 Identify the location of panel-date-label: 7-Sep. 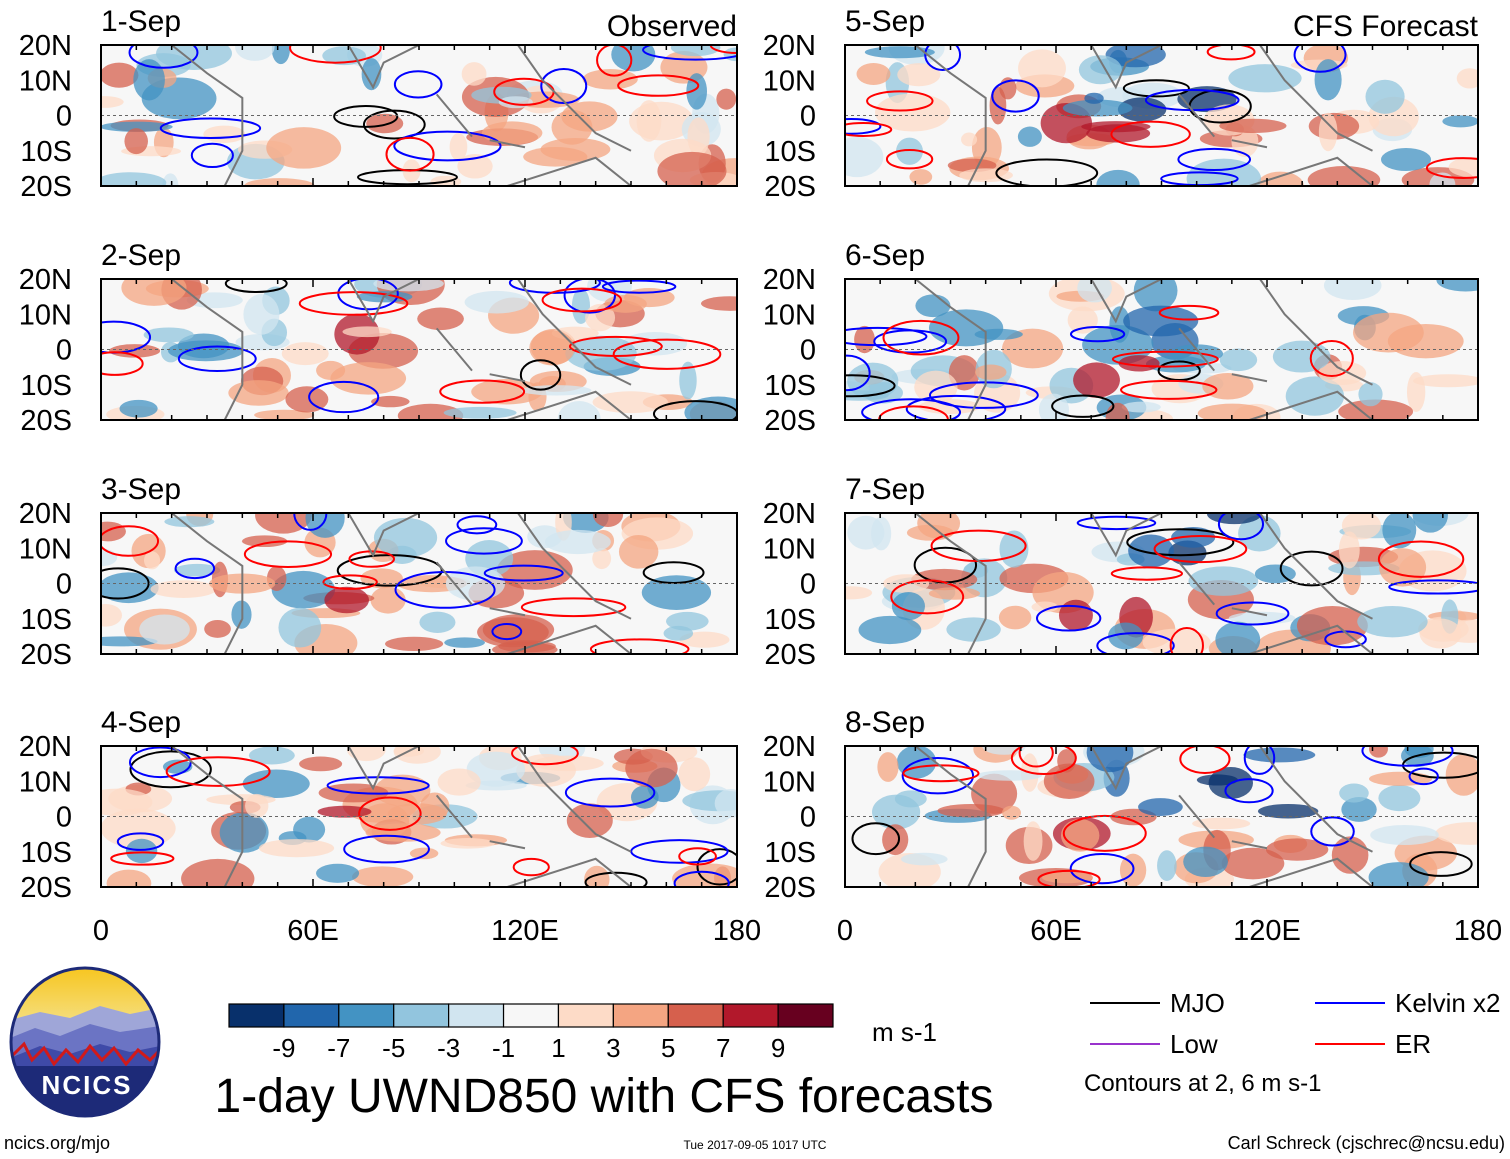
(885, 489).